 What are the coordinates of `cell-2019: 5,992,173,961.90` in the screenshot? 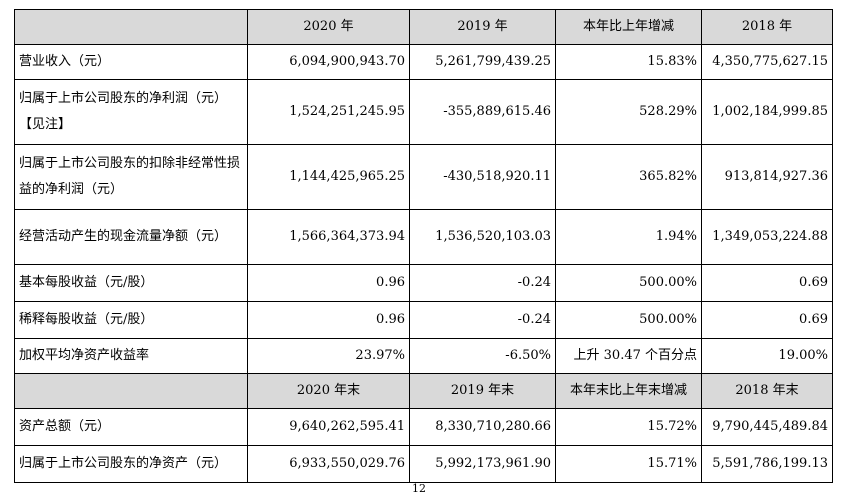 It's located at (482, 464).